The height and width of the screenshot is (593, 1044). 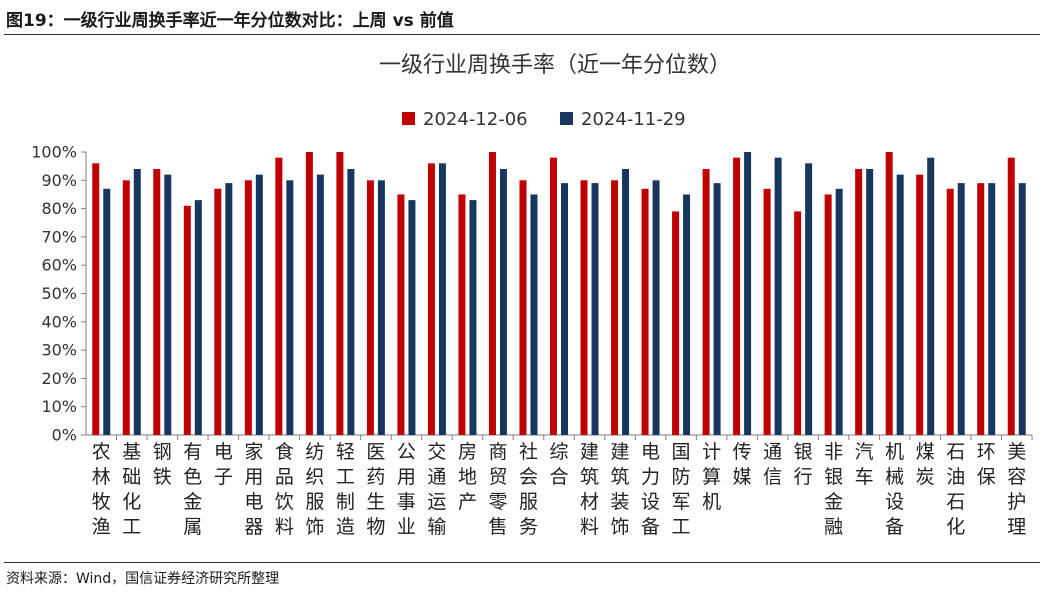 What do you see at coordinates (59, 350) in the screenshot?
I see `y-tick-label: 30%` at bounding box center [59, 350].